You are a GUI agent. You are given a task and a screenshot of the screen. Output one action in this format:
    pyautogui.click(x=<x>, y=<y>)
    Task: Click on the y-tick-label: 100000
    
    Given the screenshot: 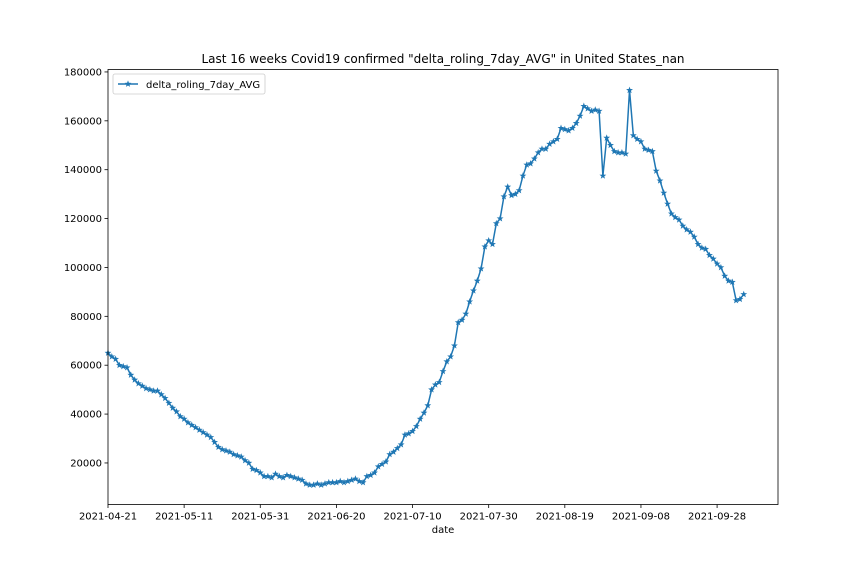 What is the action you would take?
    pyautogui.click(x=83, y=268)
    